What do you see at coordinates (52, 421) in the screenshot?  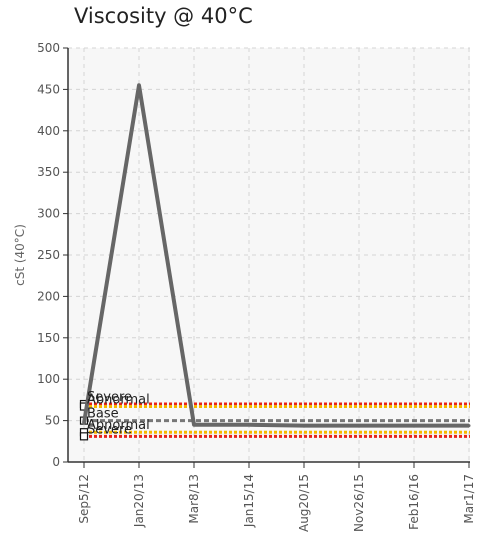 I see `y-tick-label: 50` at bounding box center [52, 421].